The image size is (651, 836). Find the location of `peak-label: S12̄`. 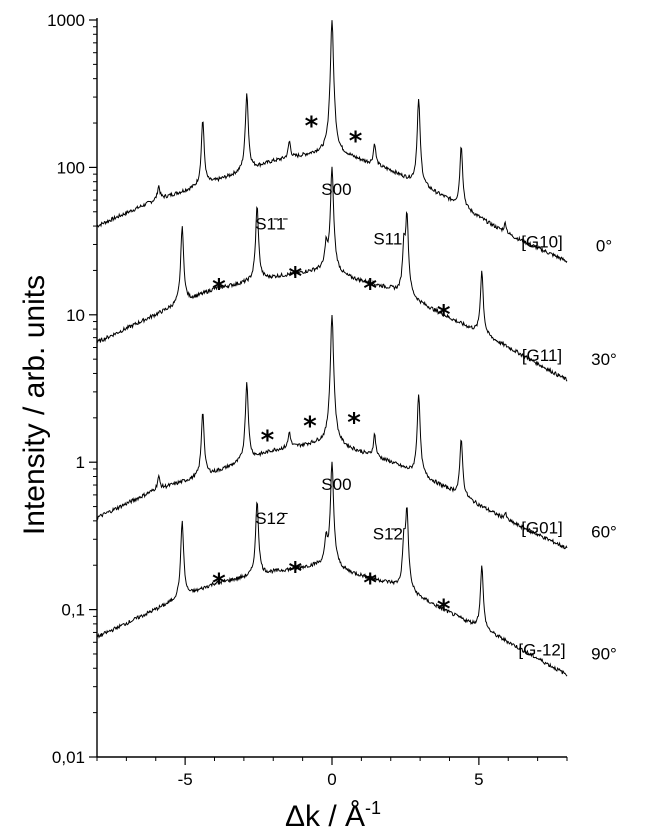

peak-label: S12̄ is located at coordinates (271, 518).